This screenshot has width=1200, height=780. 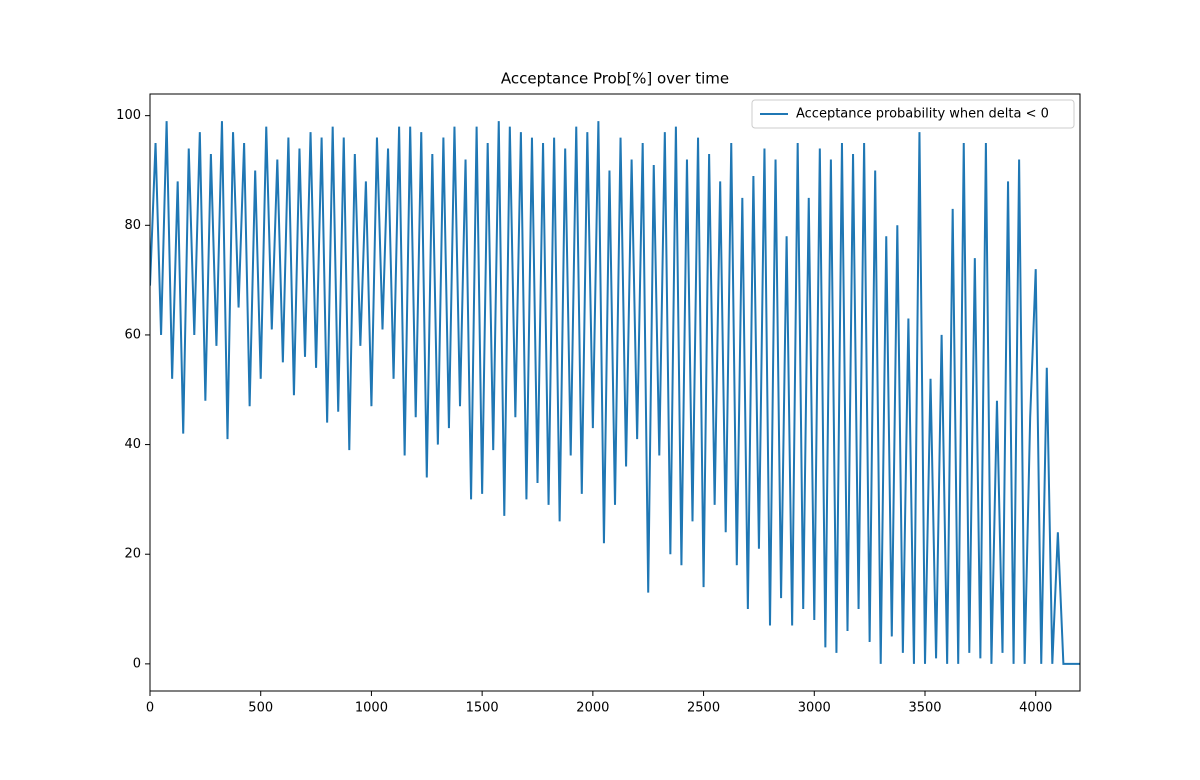 What do you see at coordinates (615, 79) in the screenshot?
I see `chart-title: Acceptance Prob[%] over time` at bounding box center [615, 79].